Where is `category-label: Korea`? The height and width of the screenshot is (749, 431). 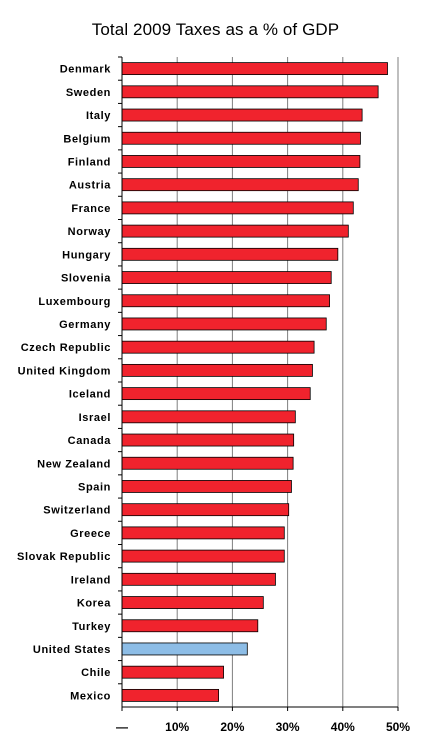
category-label: Korea is located at coordinates (94, 604).